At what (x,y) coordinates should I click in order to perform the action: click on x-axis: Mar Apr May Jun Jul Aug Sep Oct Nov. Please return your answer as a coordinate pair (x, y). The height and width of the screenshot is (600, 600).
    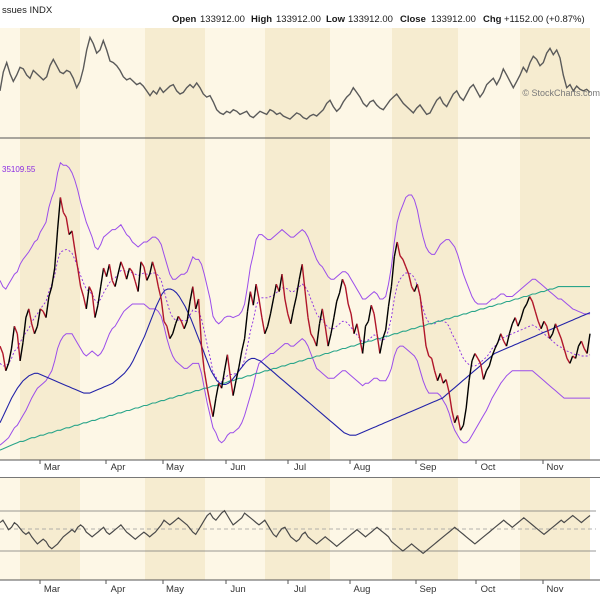
    Looking at the image, I should click on (301, 466).